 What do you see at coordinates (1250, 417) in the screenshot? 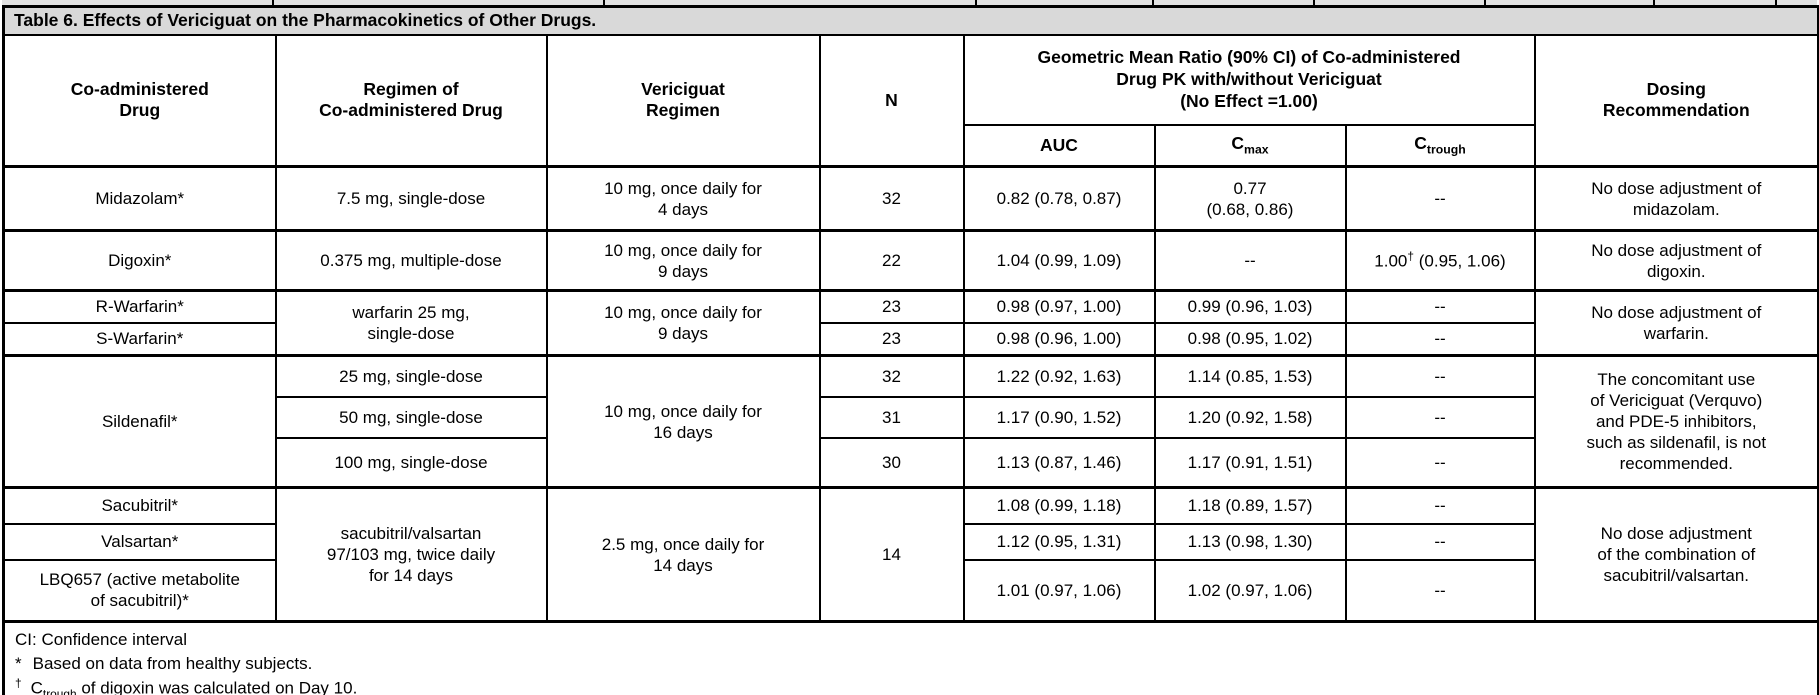
I see `cell-cmax-sildenafil-50: 1.20 (0.92, 1.58)` at bounding box center [1250, 417].